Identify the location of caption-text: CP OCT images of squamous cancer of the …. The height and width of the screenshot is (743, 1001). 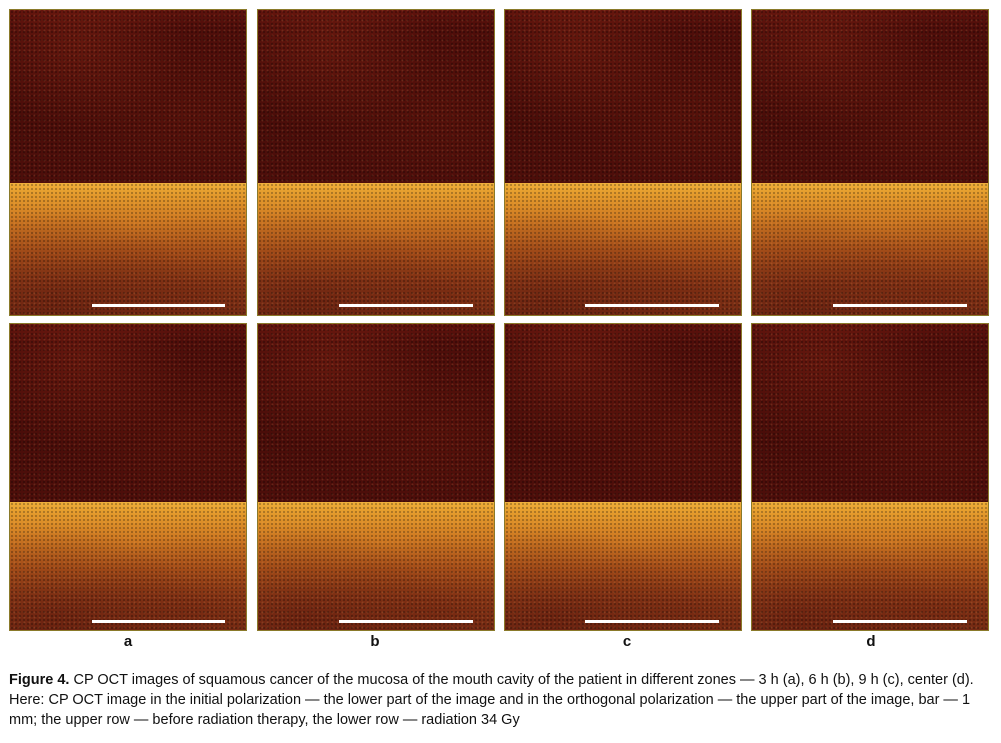
(491, 700).